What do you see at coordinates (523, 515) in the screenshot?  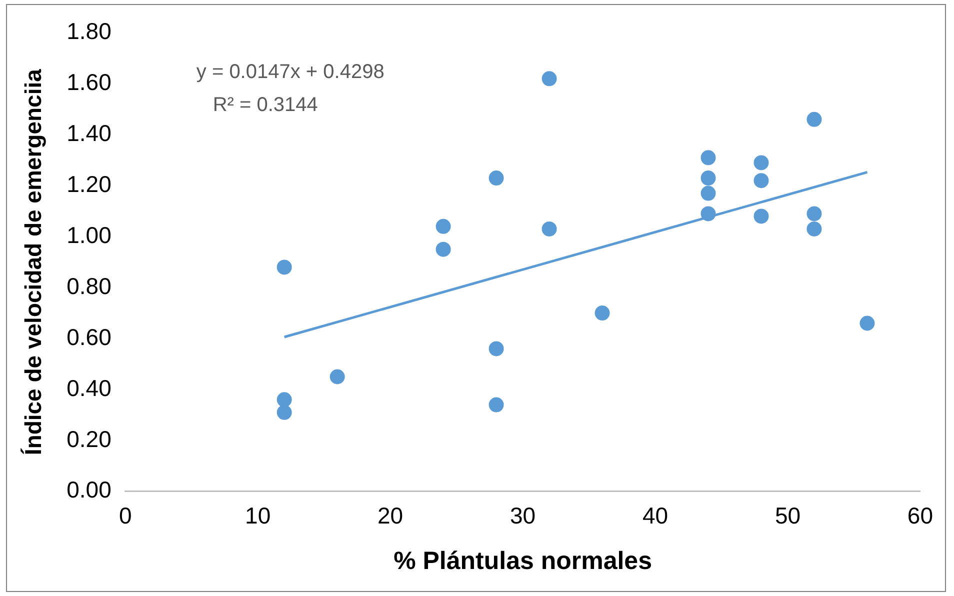 I see `x-tick-label: 30` at bounding box center [523, 515].